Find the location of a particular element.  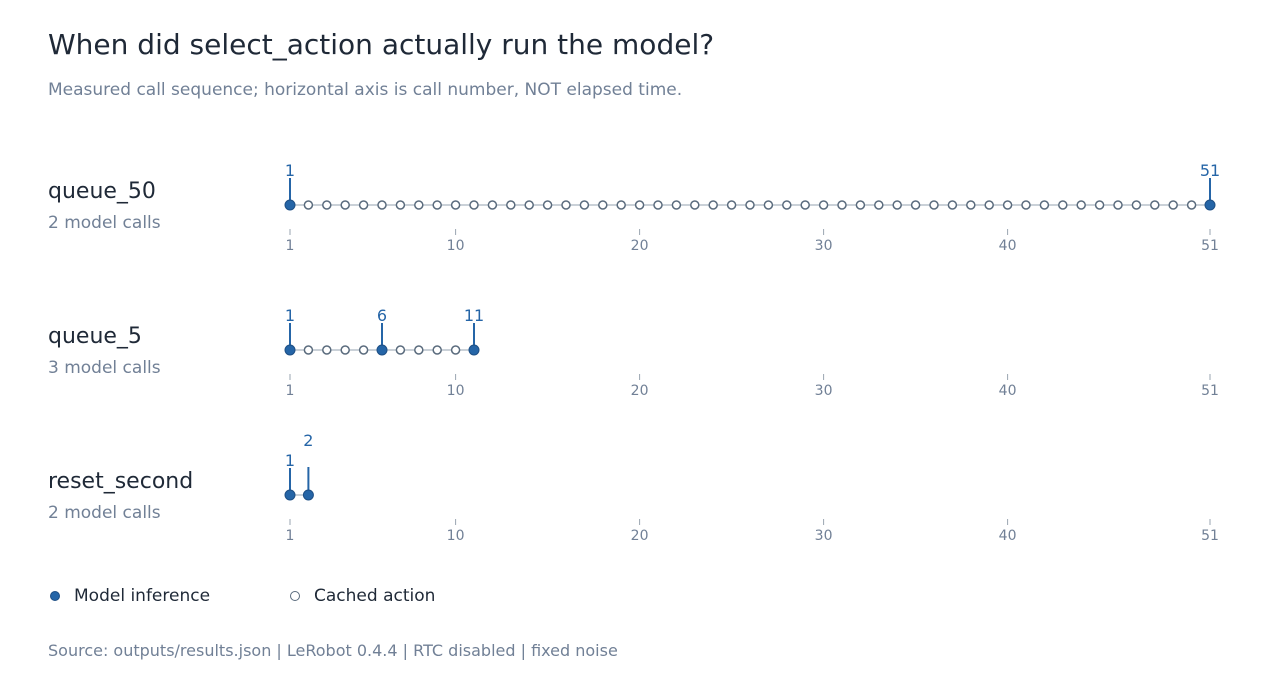

row-name: reset_second is located at coordinates (121, 481).